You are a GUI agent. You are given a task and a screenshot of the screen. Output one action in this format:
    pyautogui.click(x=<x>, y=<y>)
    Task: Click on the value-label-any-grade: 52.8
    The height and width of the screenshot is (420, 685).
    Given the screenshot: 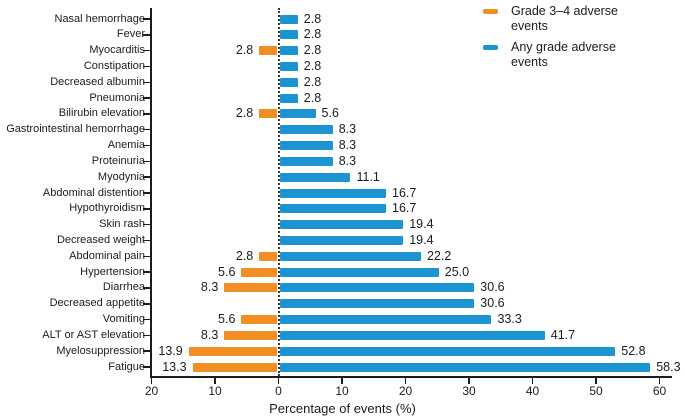 What is the action you would take?
    pyautogui.click(x=633, y=350)
    